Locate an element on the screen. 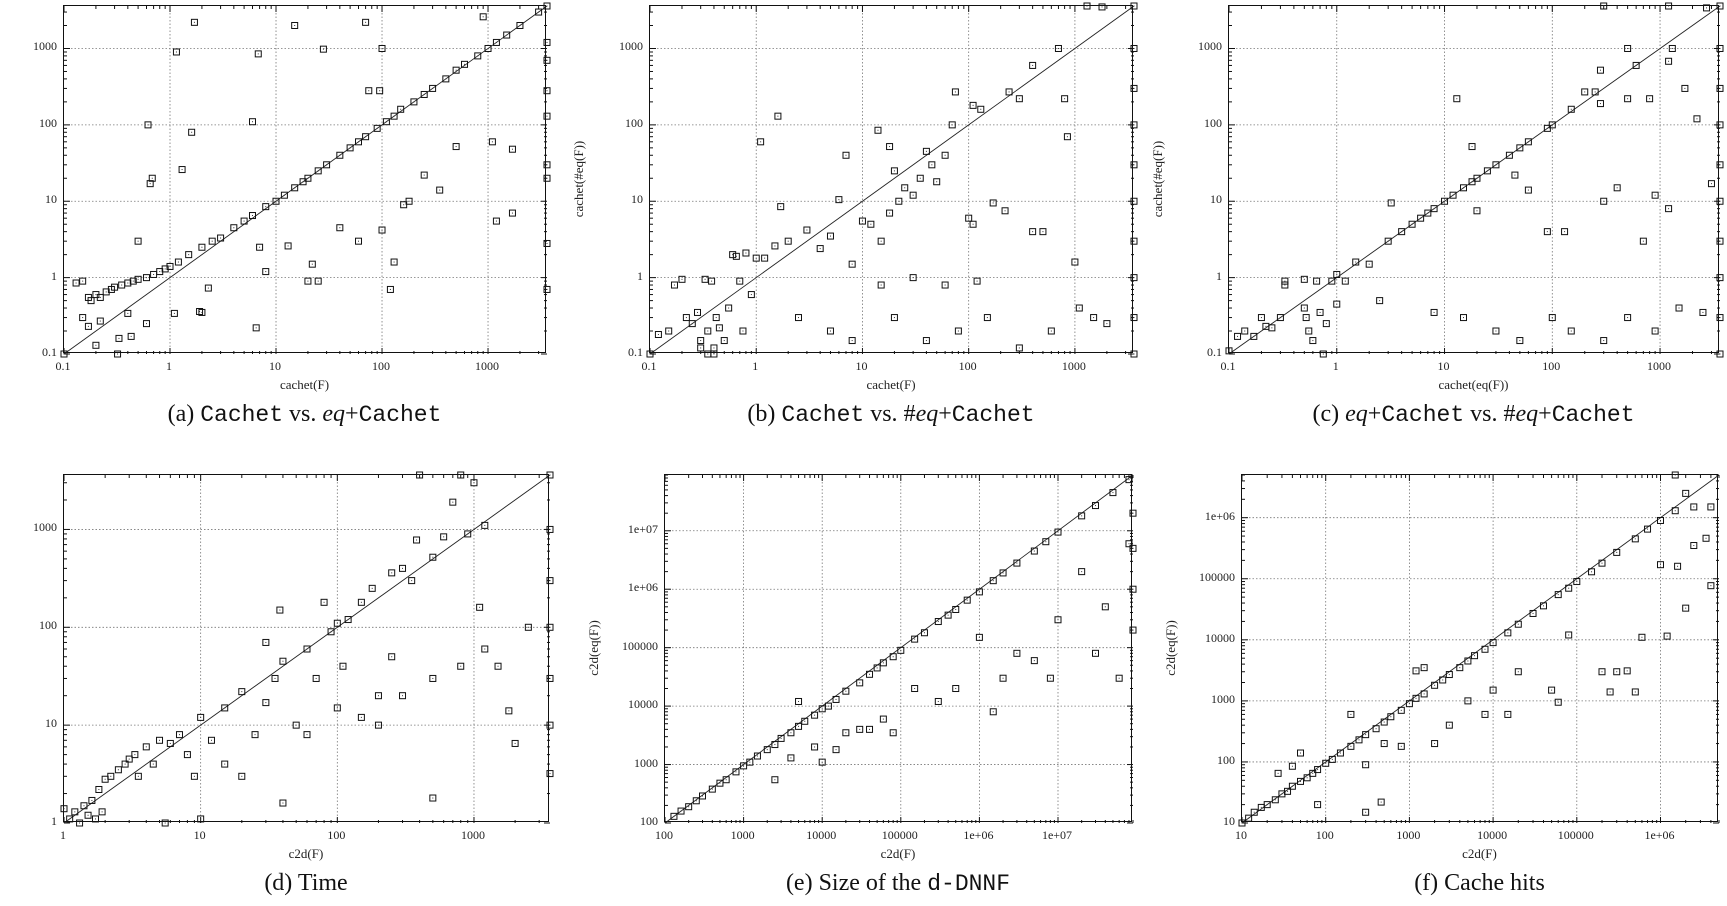 Image resolution: width=1727 pixels, height=906 pixels. x-tick-label: 0.1 is located at coordinates (63, 366).